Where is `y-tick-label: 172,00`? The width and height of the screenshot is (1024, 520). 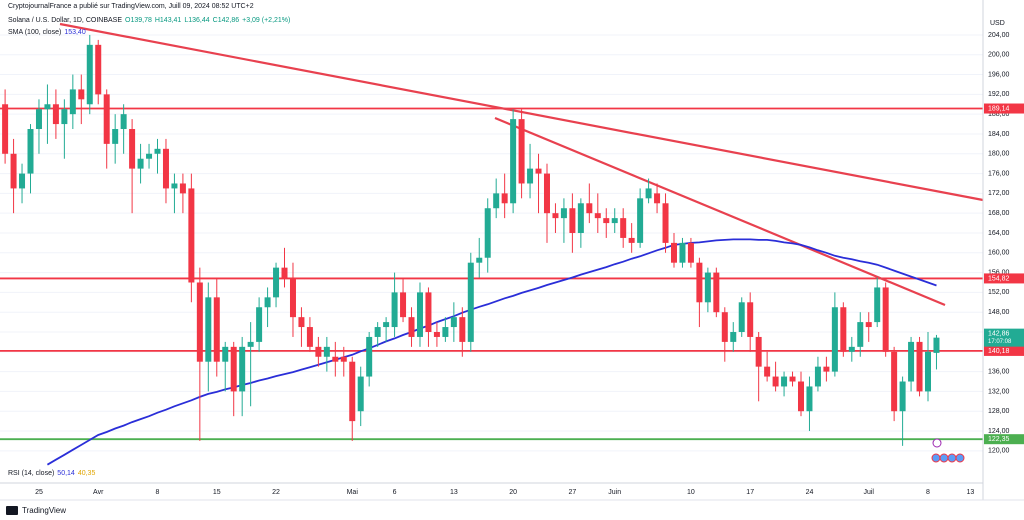
y-tick-label: 172,00 is located at coordinates (999, 193).